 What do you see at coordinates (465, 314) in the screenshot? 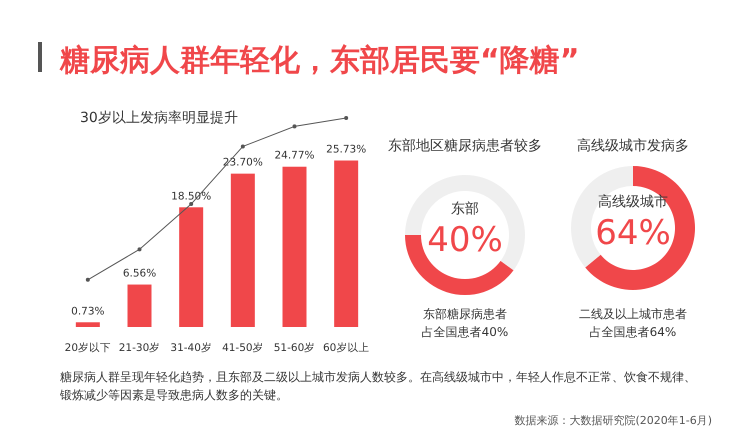
I see `text: 东部糖尿病患者` at bounding box center [465, 314].